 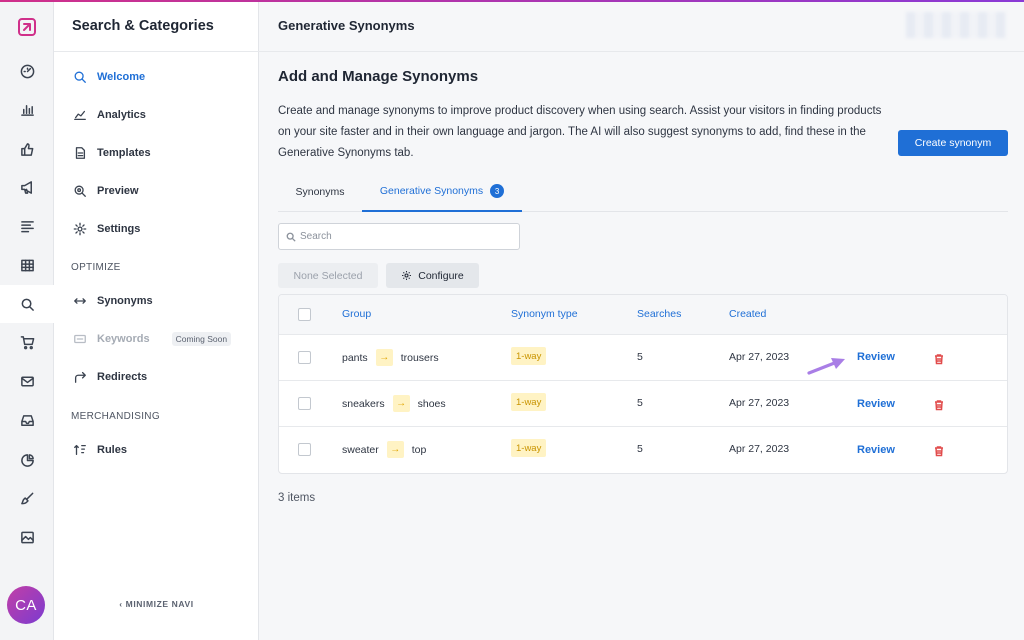 I want to click on tab-label: Synonyms, so click(x=320, y=192).